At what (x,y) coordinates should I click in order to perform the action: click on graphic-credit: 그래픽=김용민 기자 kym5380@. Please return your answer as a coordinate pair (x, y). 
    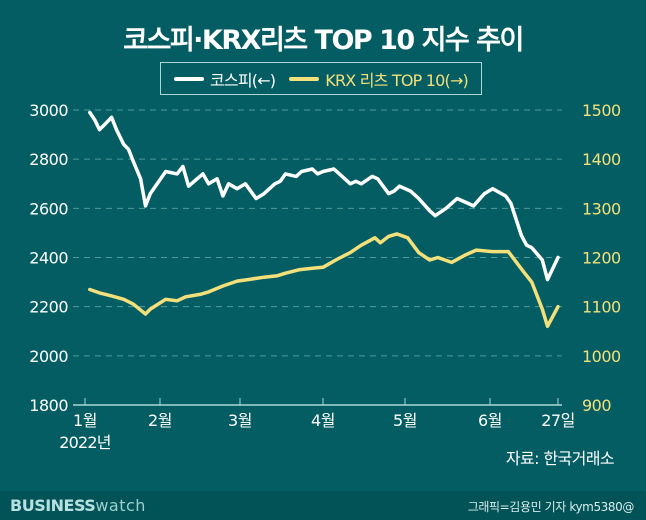
    Looking at the image, I should click on (551, 507).